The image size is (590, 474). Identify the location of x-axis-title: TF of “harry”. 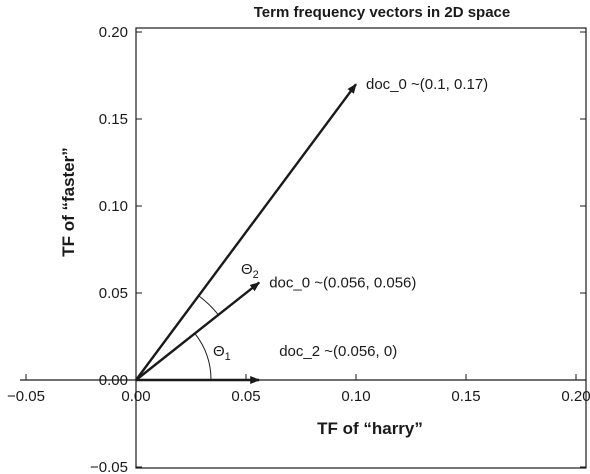
(370, 428).